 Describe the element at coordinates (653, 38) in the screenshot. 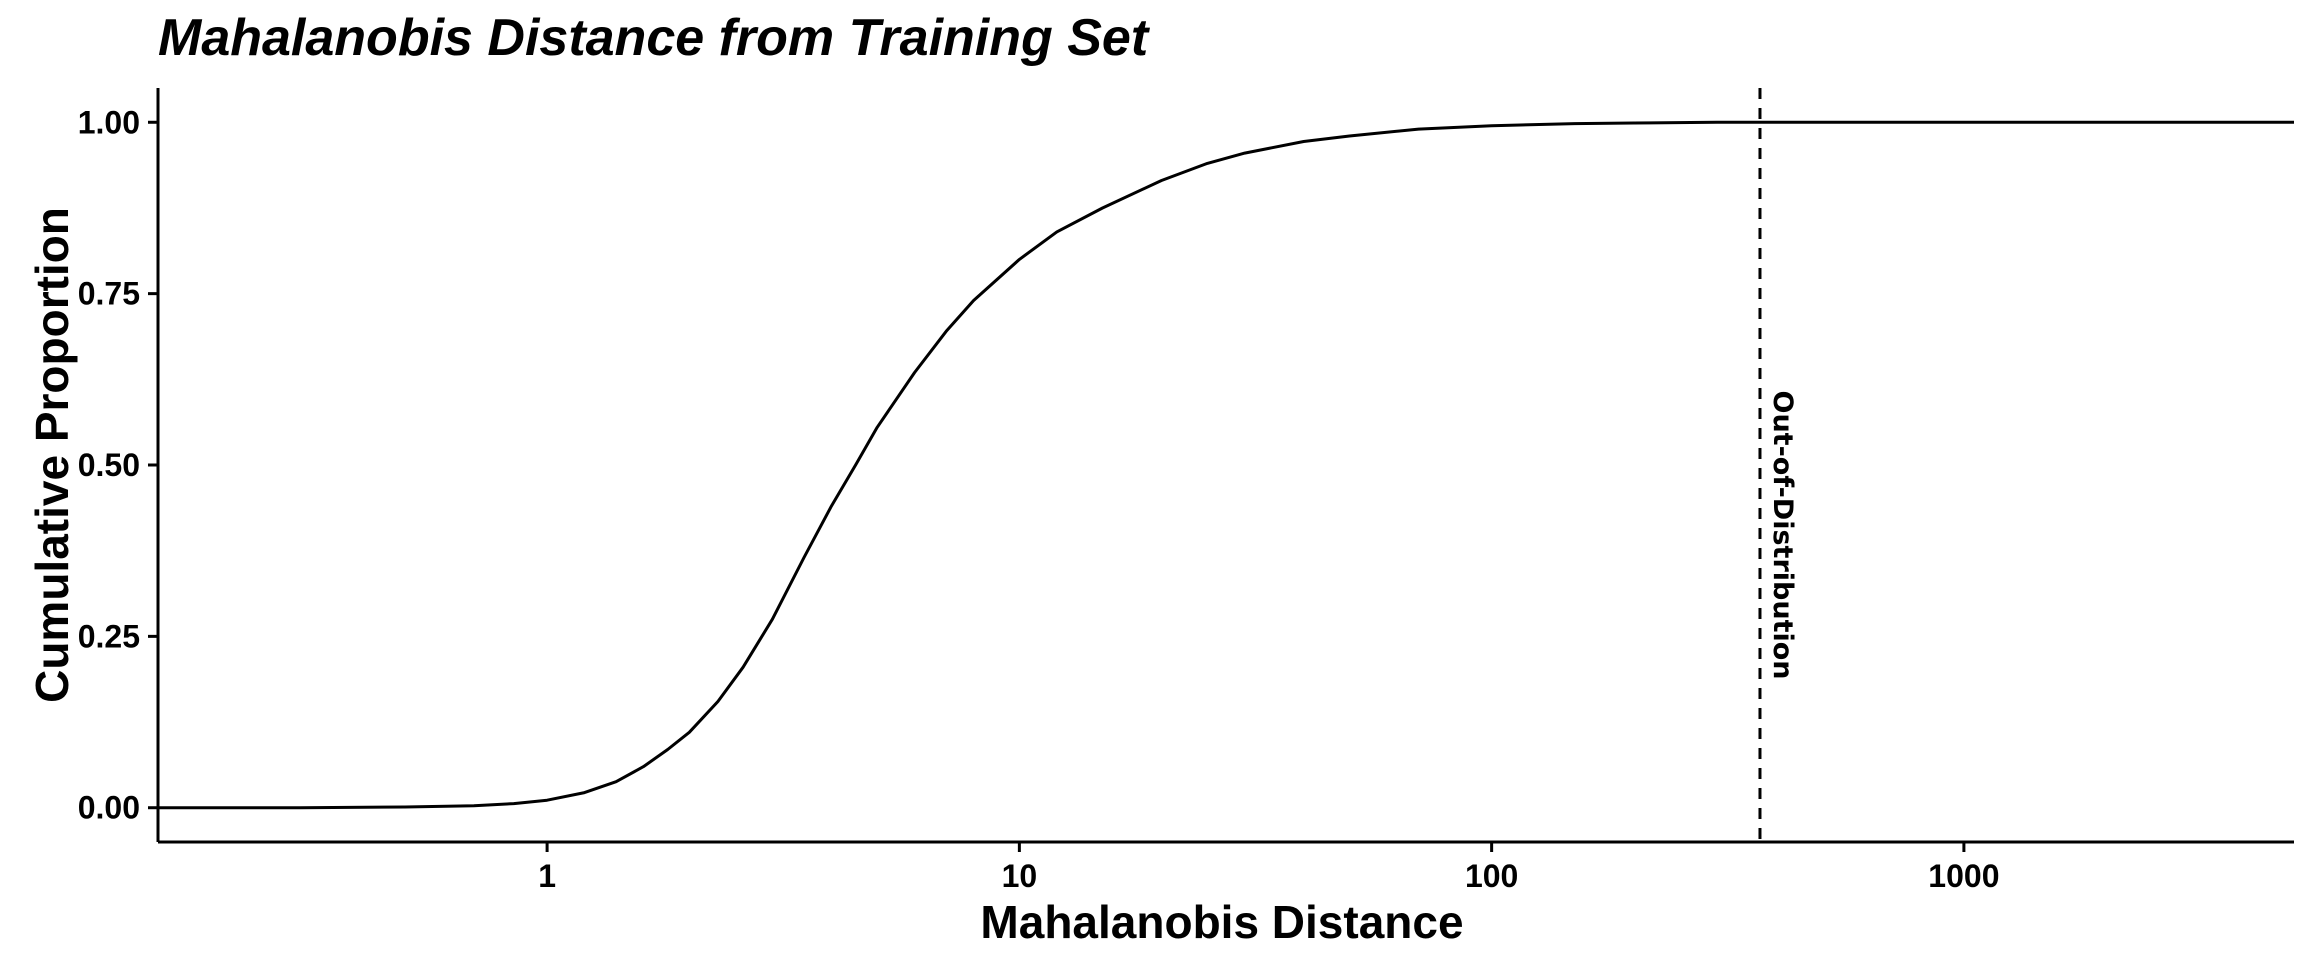

I see `chart-title: Mahalanobis Distance from Training Set` at that location.